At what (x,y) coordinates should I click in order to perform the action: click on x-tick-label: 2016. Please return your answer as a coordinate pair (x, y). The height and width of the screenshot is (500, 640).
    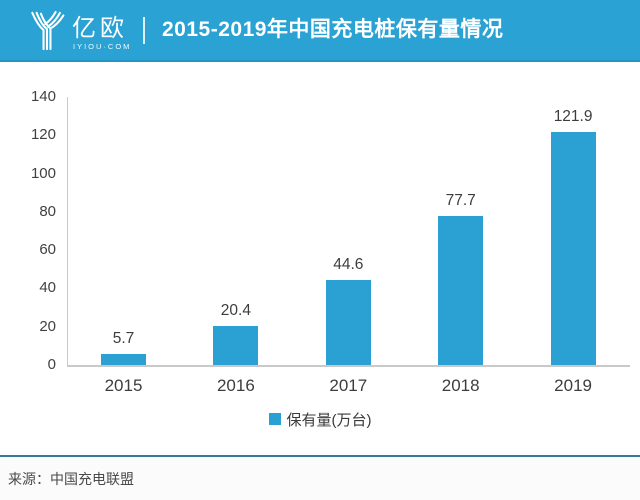
    Looking at the image, I should click on (235, 385).